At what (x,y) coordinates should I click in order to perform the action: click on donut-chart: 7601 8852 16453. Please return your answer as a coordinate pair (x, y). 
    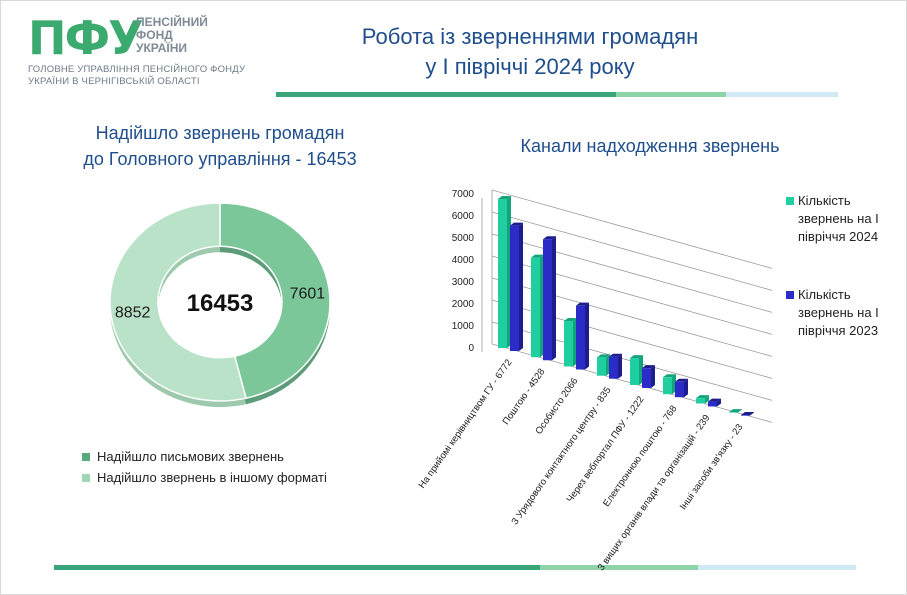
    Looking at the image, I should click on (220, 304).